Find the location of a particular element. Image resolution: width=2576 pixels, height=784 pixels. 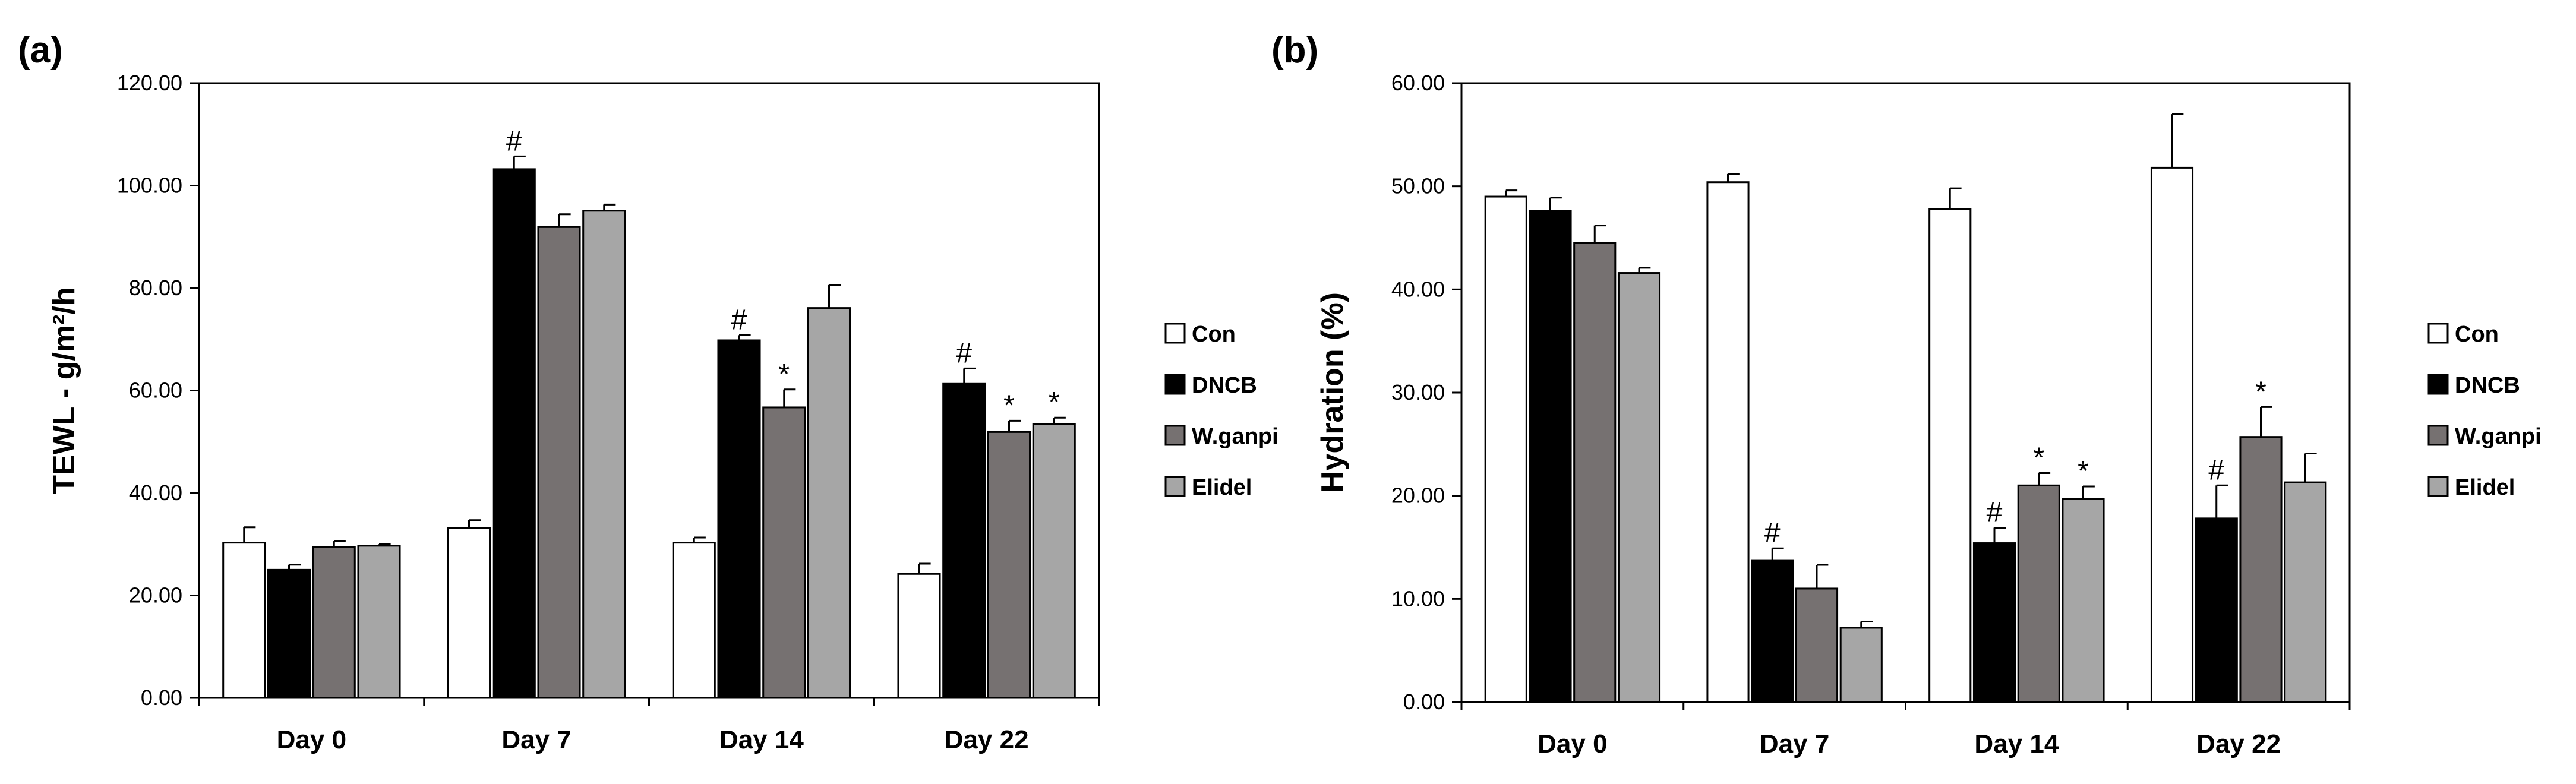

y-axis-title: Hydration (%) is located at coordinates (1332, 392).